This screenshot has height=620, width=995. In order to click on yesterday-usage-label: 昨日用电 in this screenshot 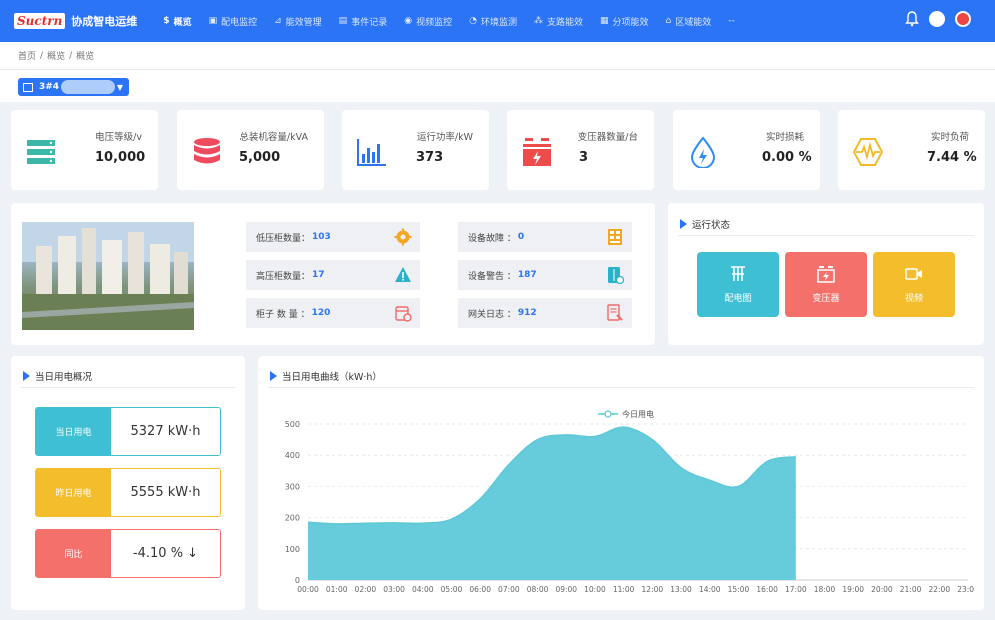, I will do `click(73, 492)`.